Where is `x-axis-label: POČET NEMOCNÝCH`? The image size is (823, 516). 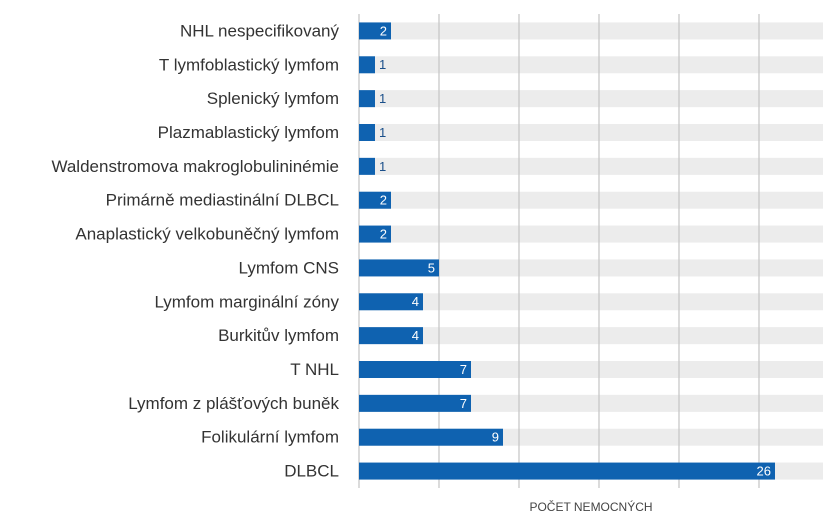 x-axis-label: POČET NEMOCNÝCH is located at coordinates (590, 506).